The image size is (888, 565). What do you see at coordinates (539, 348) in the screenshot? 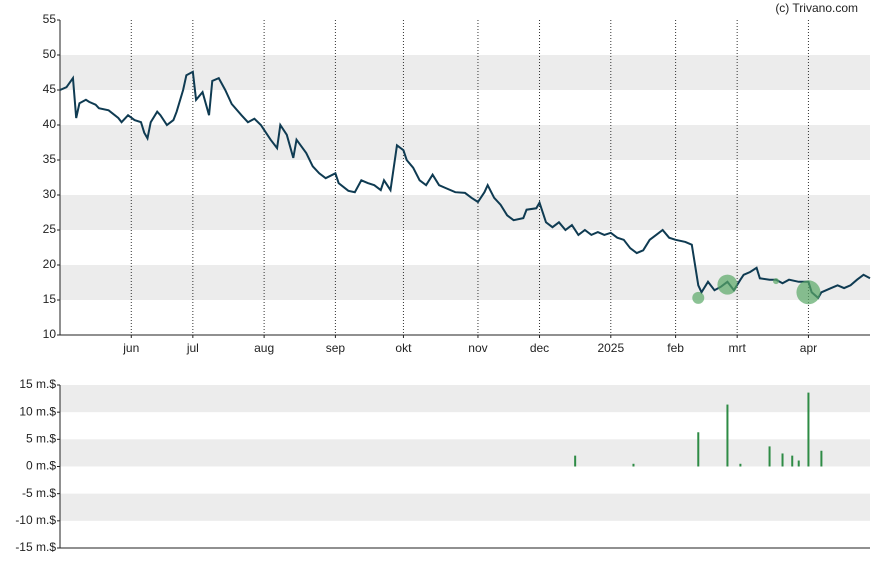
I see `x-tick-label: dec` at bounding box center [539, 348].